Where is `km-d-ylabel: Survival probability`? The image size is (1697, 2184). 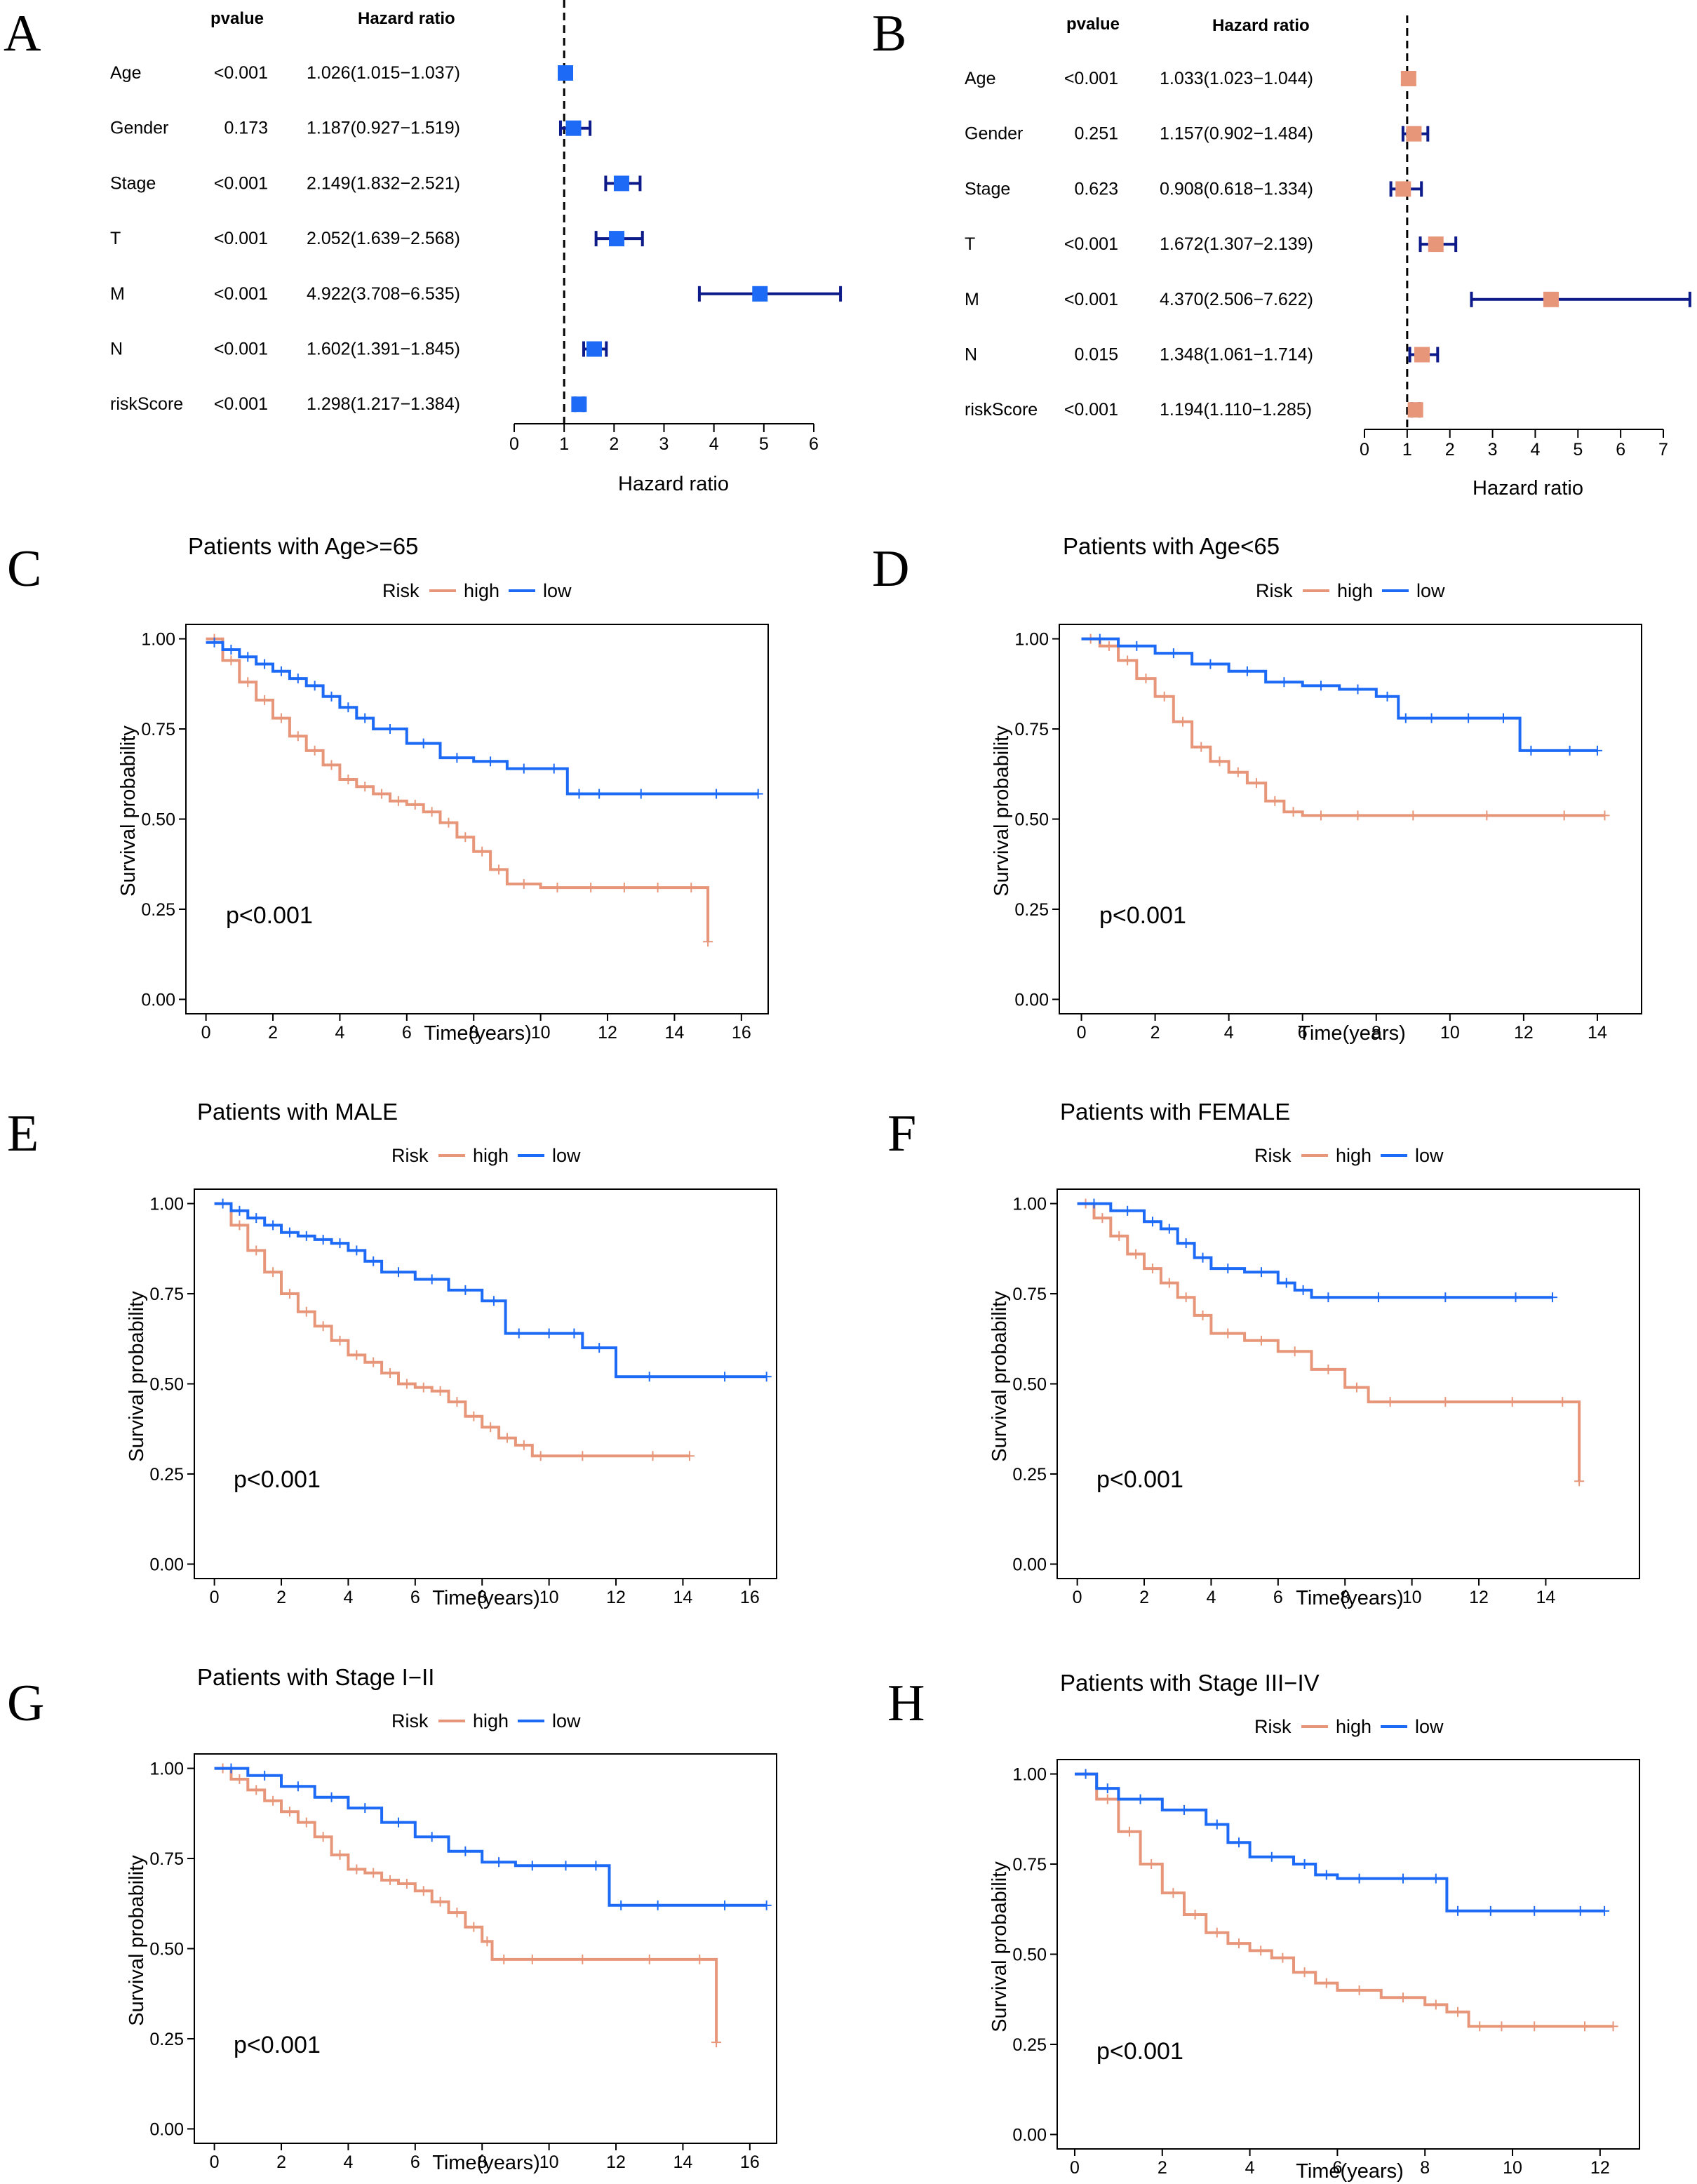 km-d-ylabel: Survival probability is located at coordinates (1002, 811).